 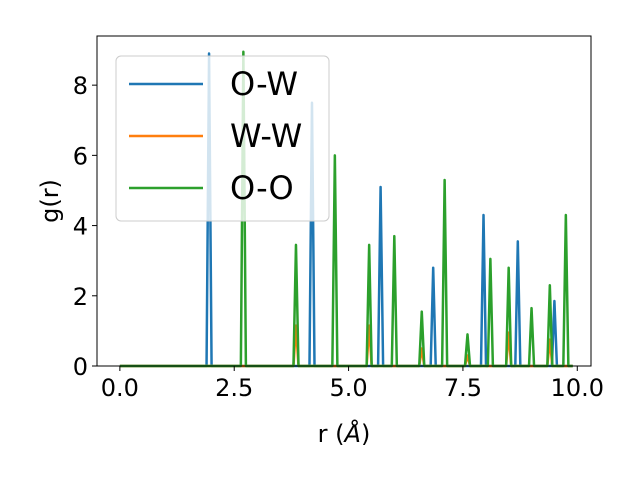 I want to click on y-tick-label: 8, so click(x=80, y=86).